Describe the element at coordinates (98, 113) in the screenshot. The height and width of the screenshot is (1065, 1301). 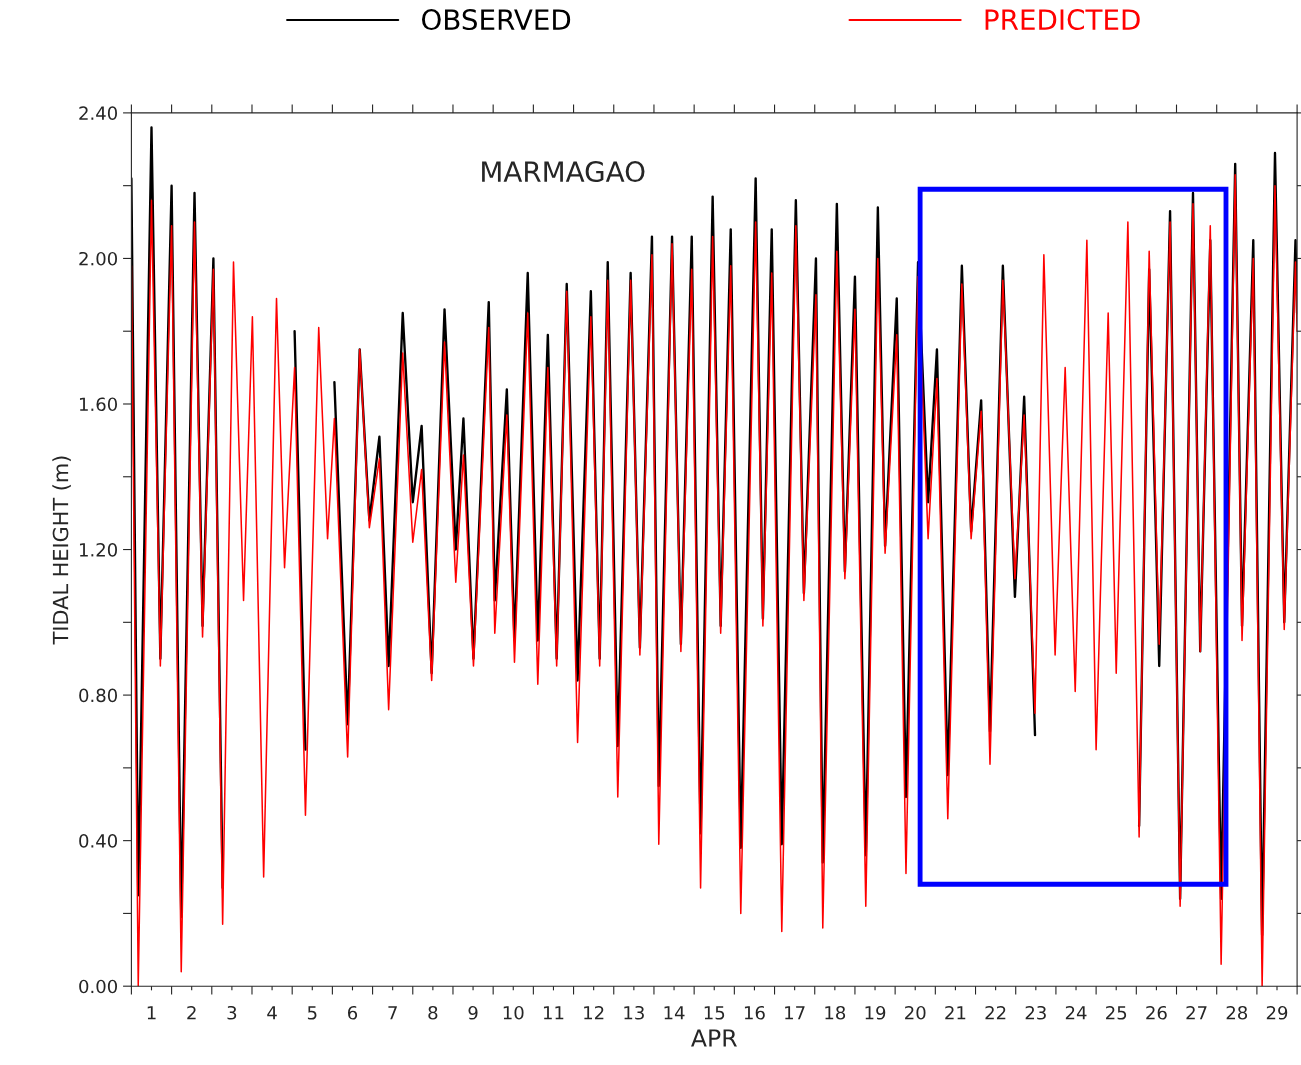
I see `y-tick-label: 2.40` at that location.